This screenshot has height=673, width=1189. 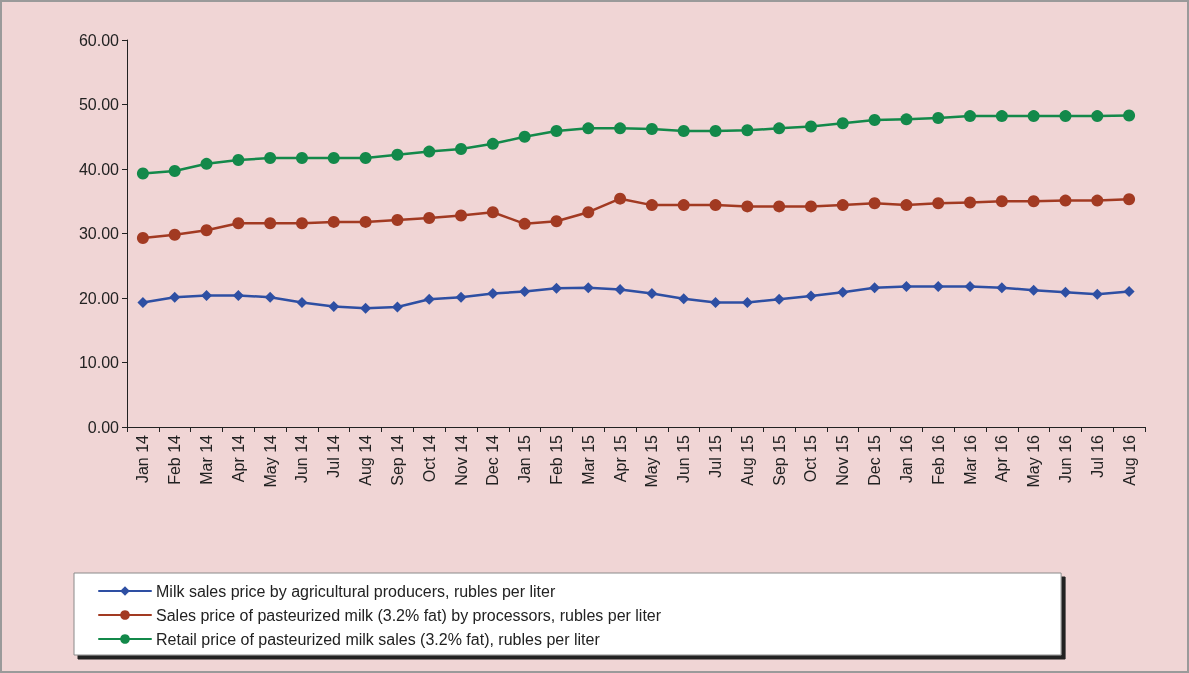 What do you see at coordinates (747, 460) in the screenshot?
I see `x-tick-label: Aug 15` at bounding box center [747, 460].